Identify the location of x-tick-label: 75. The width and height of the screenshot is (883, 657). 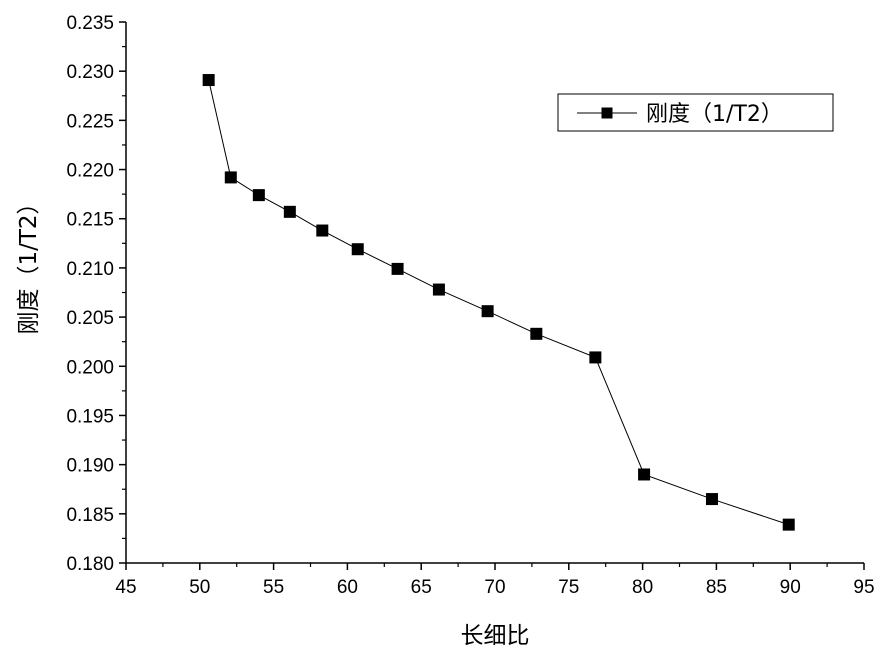
(568, 587).